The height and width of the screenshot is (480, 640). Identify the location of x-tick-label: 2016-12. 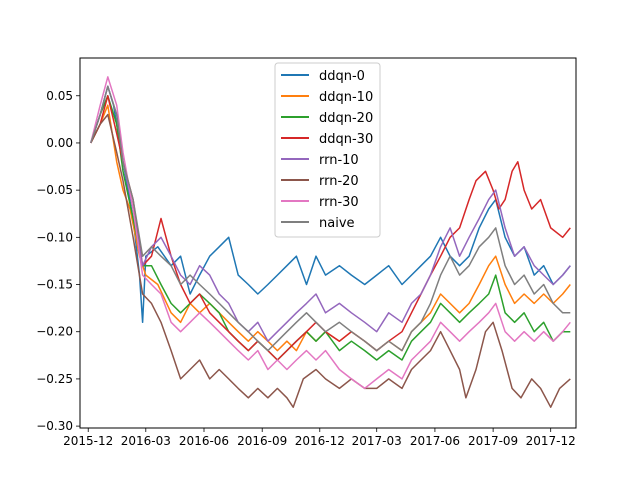
(320, 441).